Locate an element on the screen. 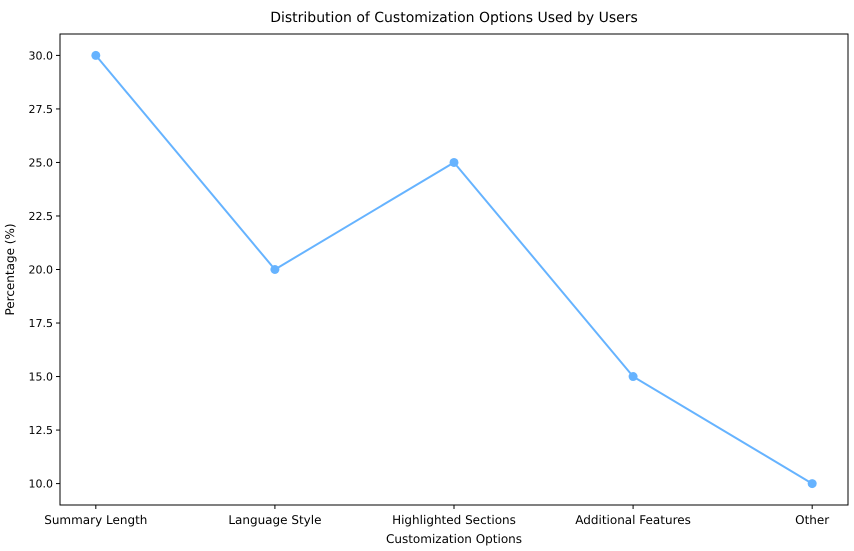  y-axis-title: Percentage (%) is located at coordinates (10, 269).